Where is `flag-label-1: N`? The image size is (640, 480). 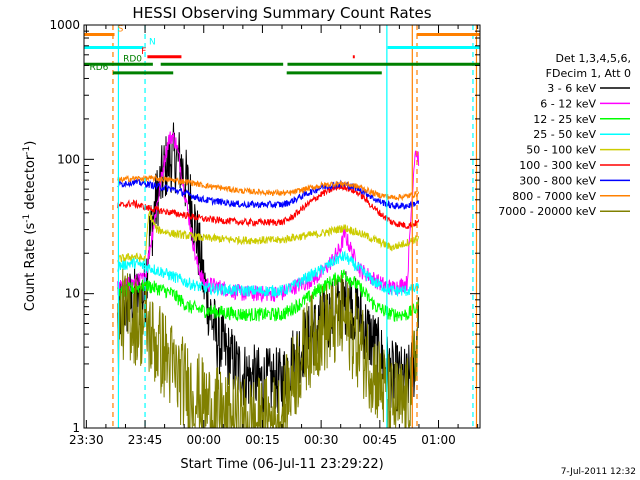 flag-label-1: N is located at coordinates (152, 42).